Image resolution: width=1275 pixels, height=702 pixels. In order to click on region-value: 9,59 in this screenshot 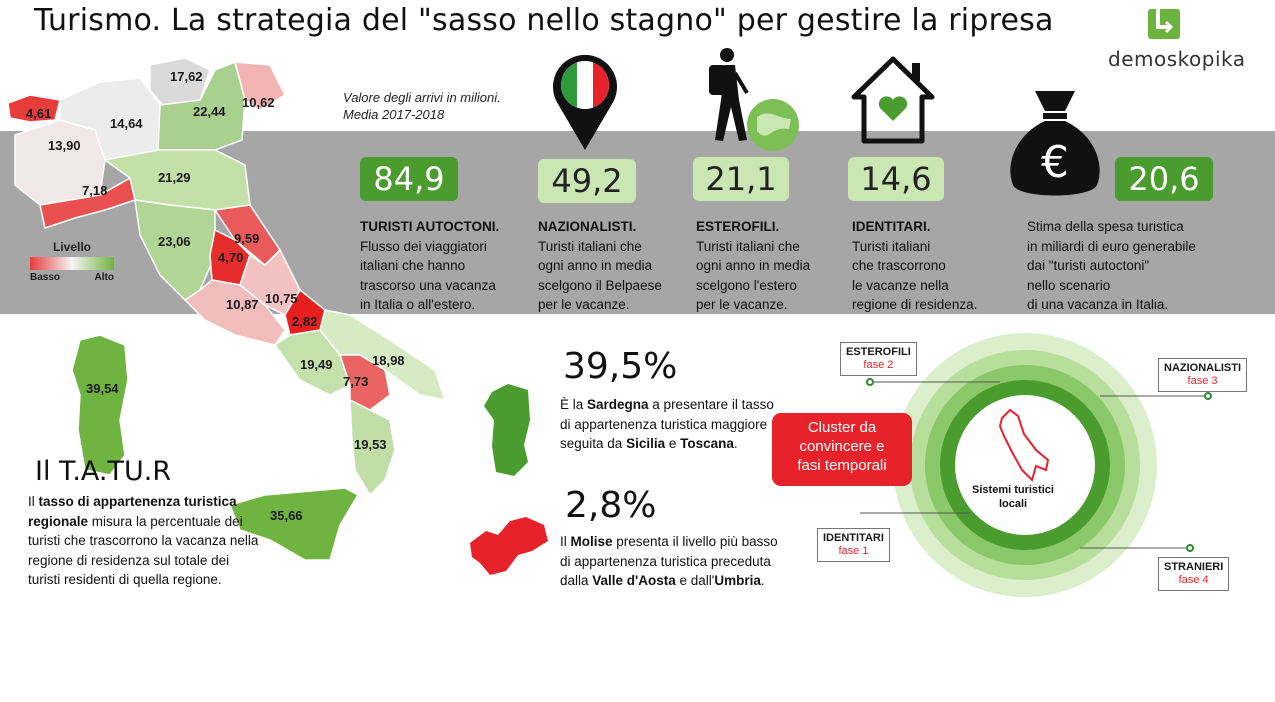, I will do `click(247, 238)`.